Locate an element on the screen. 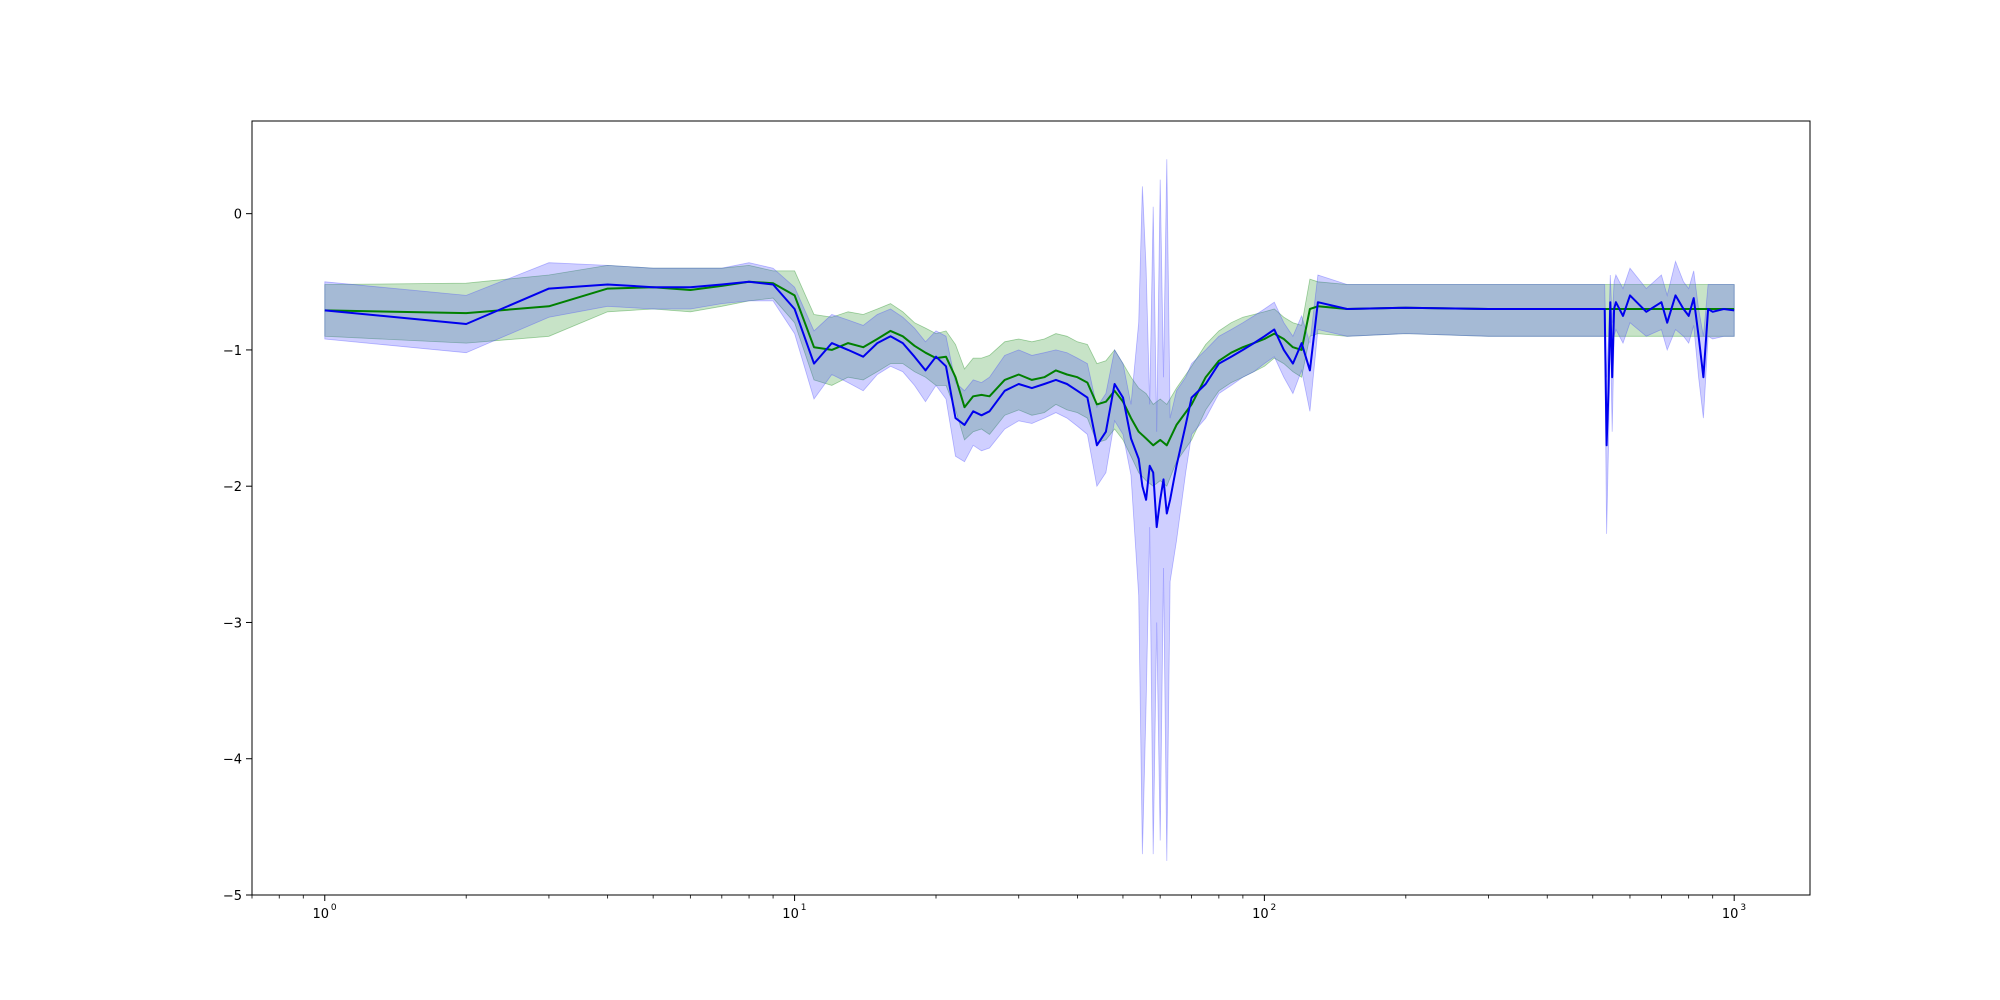 The image size is (2000, 1000). x-tick-label-exponent: 2 is located at coordinates (1274, 908).